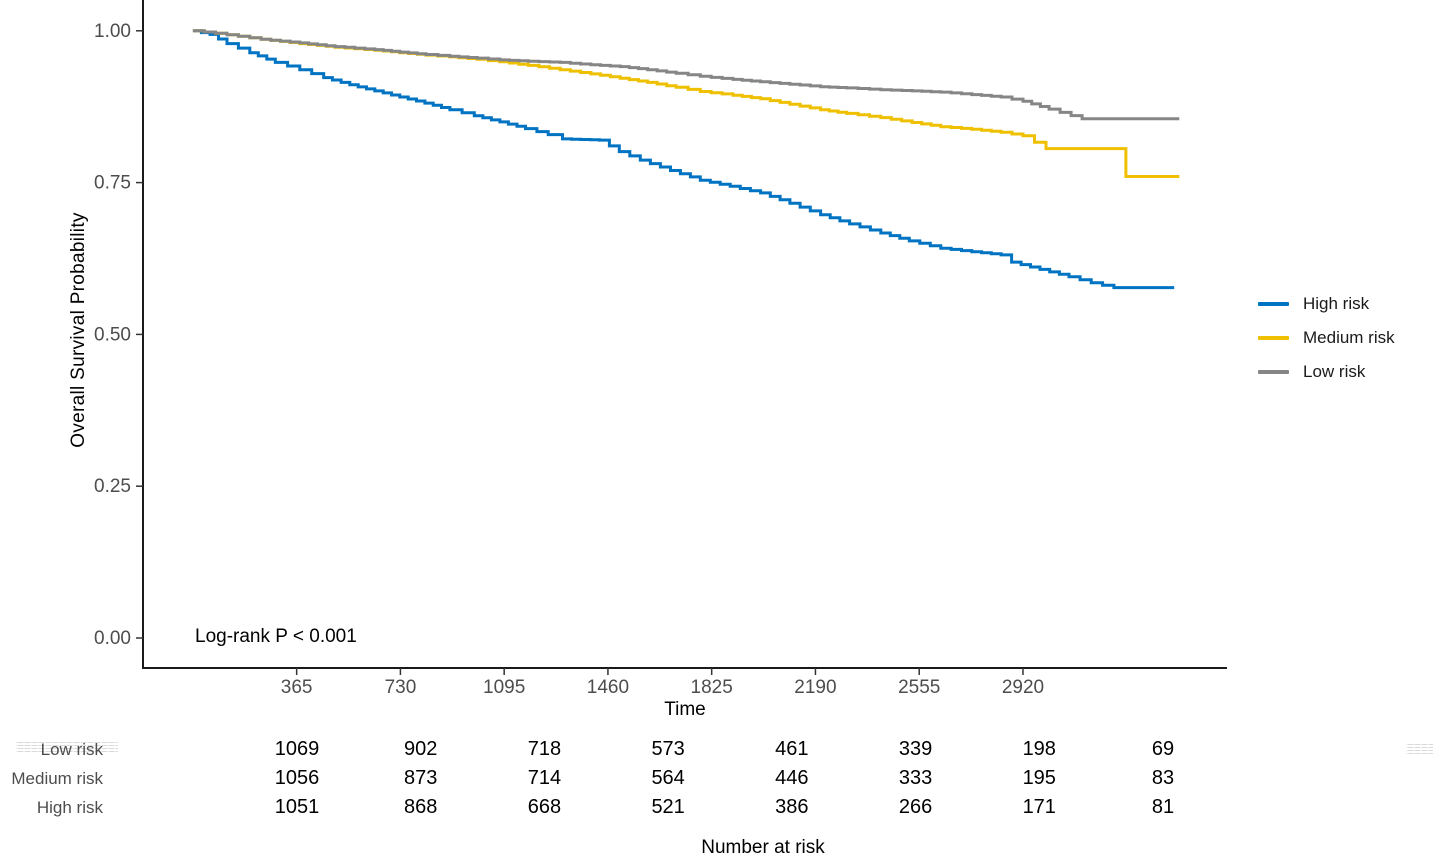 The width and height of the screenshot is (1440, 864). I want to click on y-tick-label: 0.25, so click(112, 486).